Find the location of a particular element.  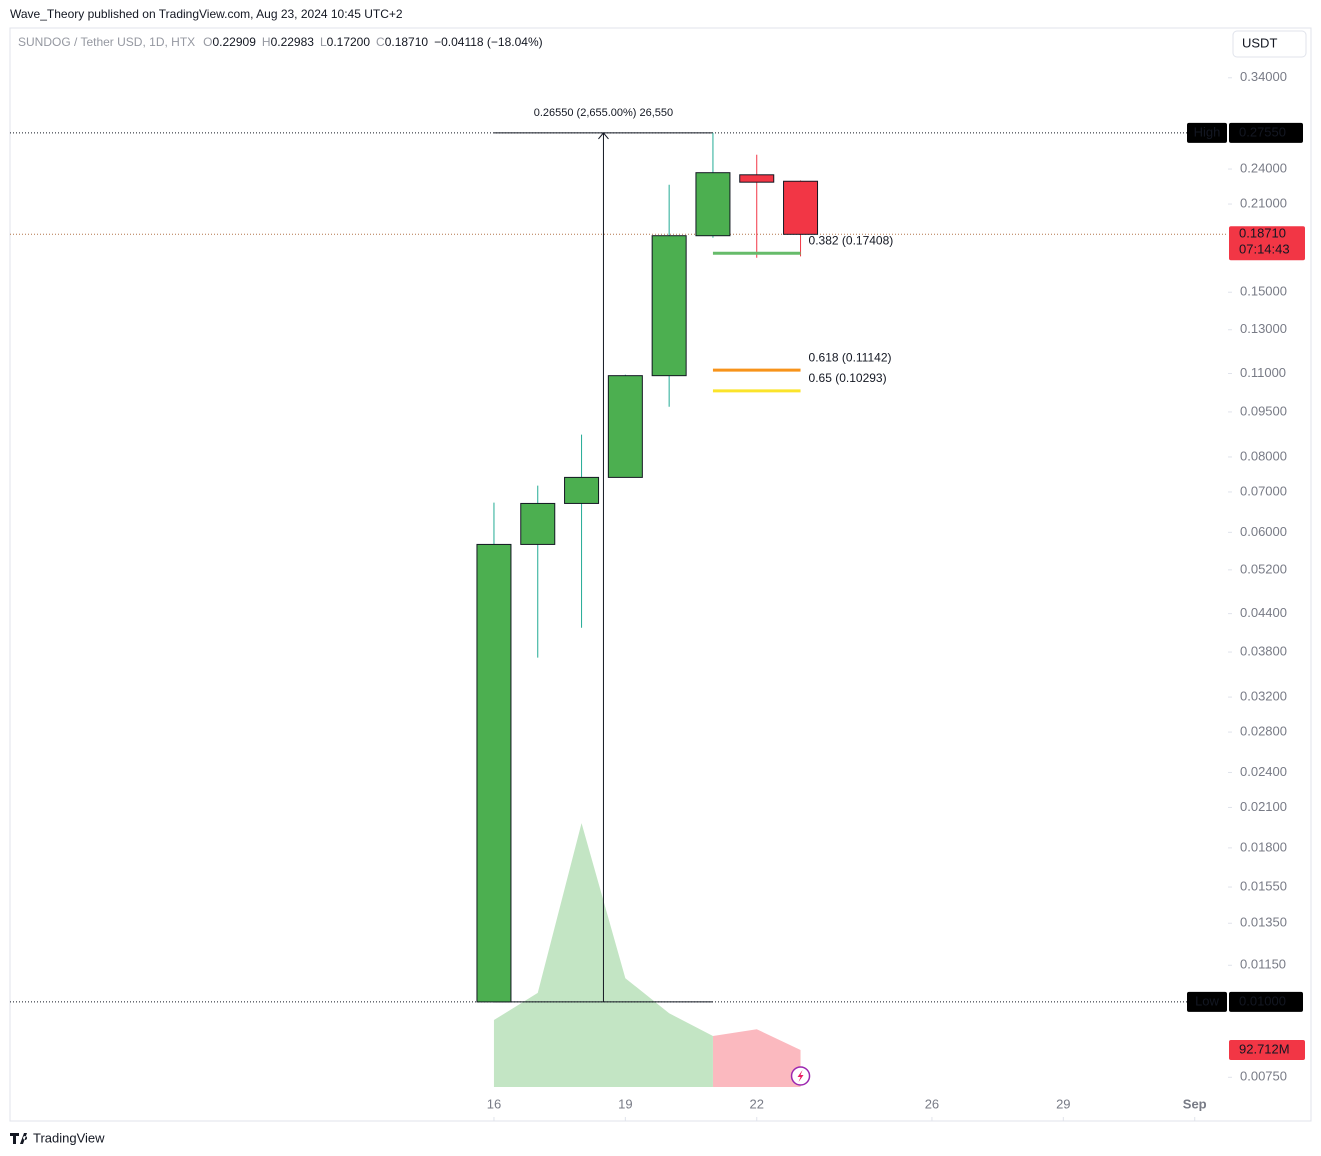

y-tick-label: 0.02400 is located at coordinates (1263, 771).